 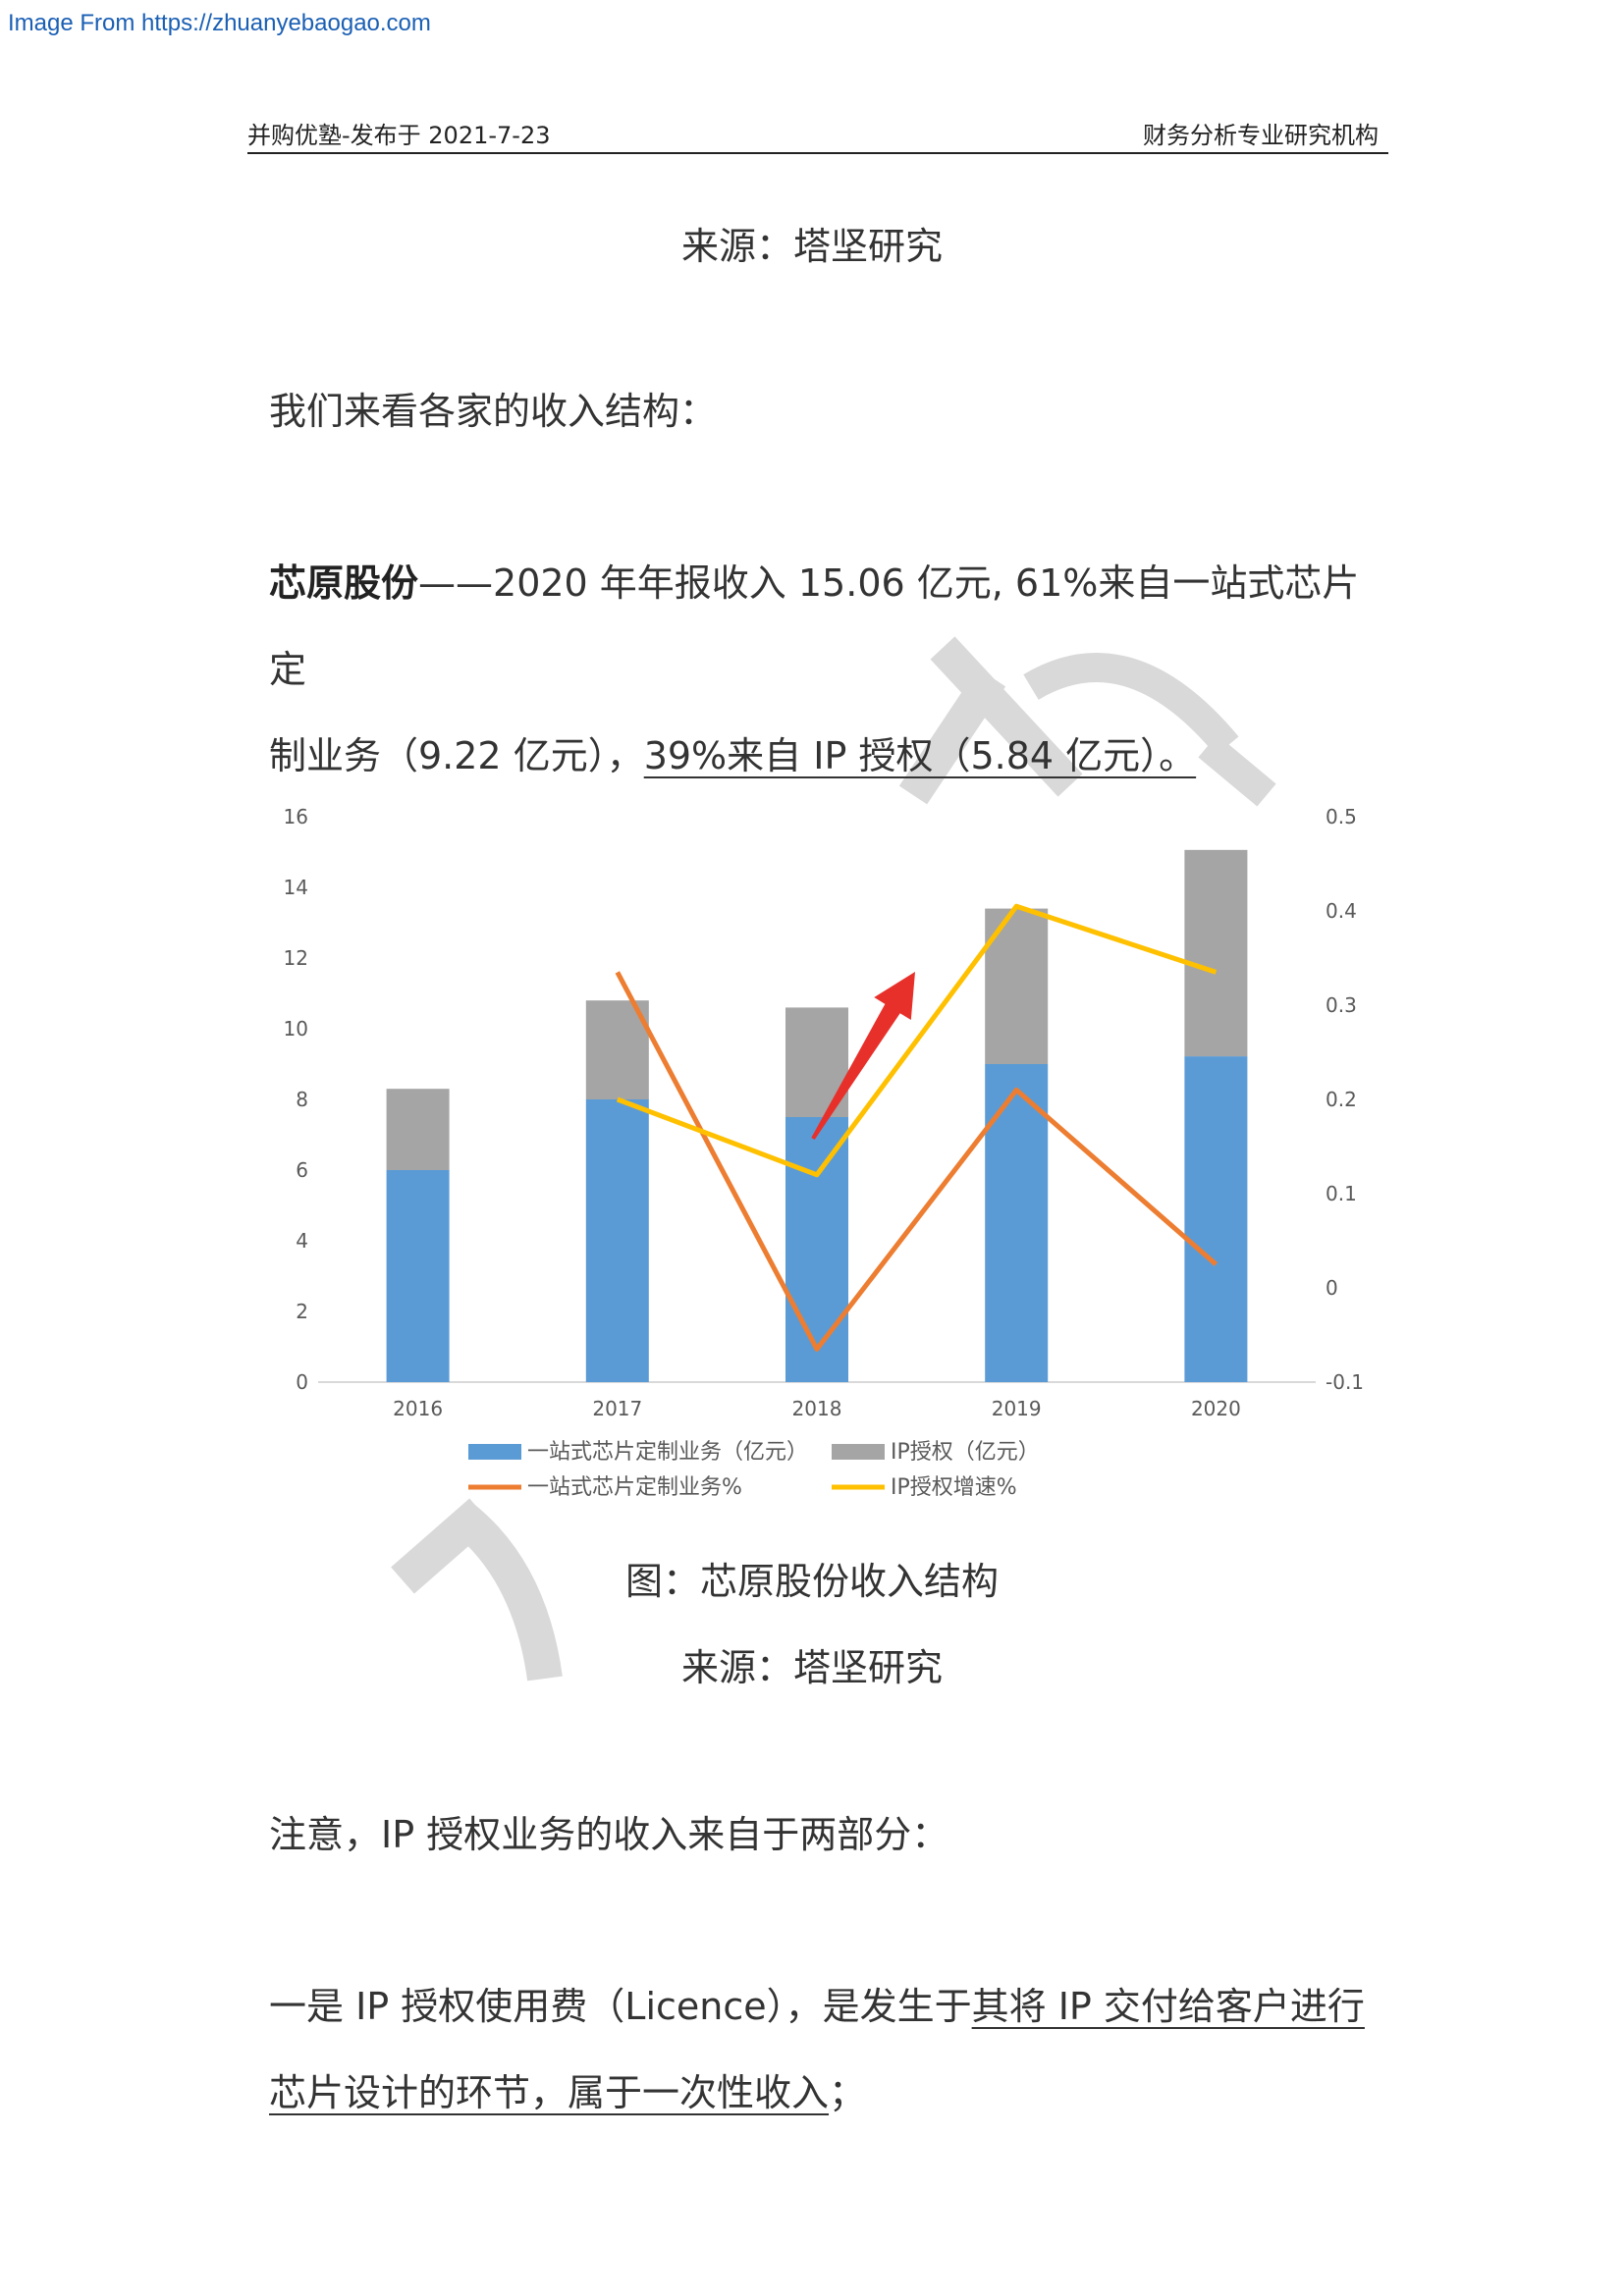 I want to click on point-1-line-2: 芯片设计的环节，属于一次性收入；, so click(x=824, y=2093).